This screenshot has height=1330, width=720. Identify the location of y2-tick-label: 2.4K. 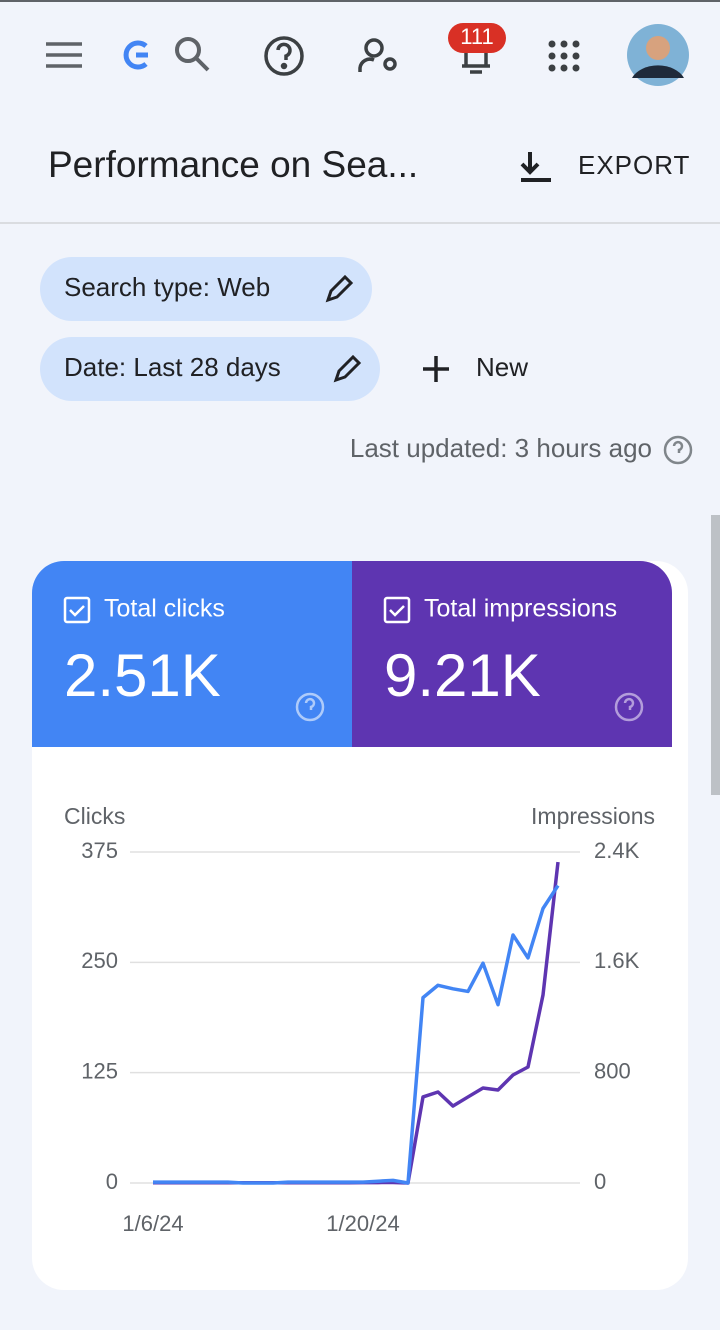
(617, 850).